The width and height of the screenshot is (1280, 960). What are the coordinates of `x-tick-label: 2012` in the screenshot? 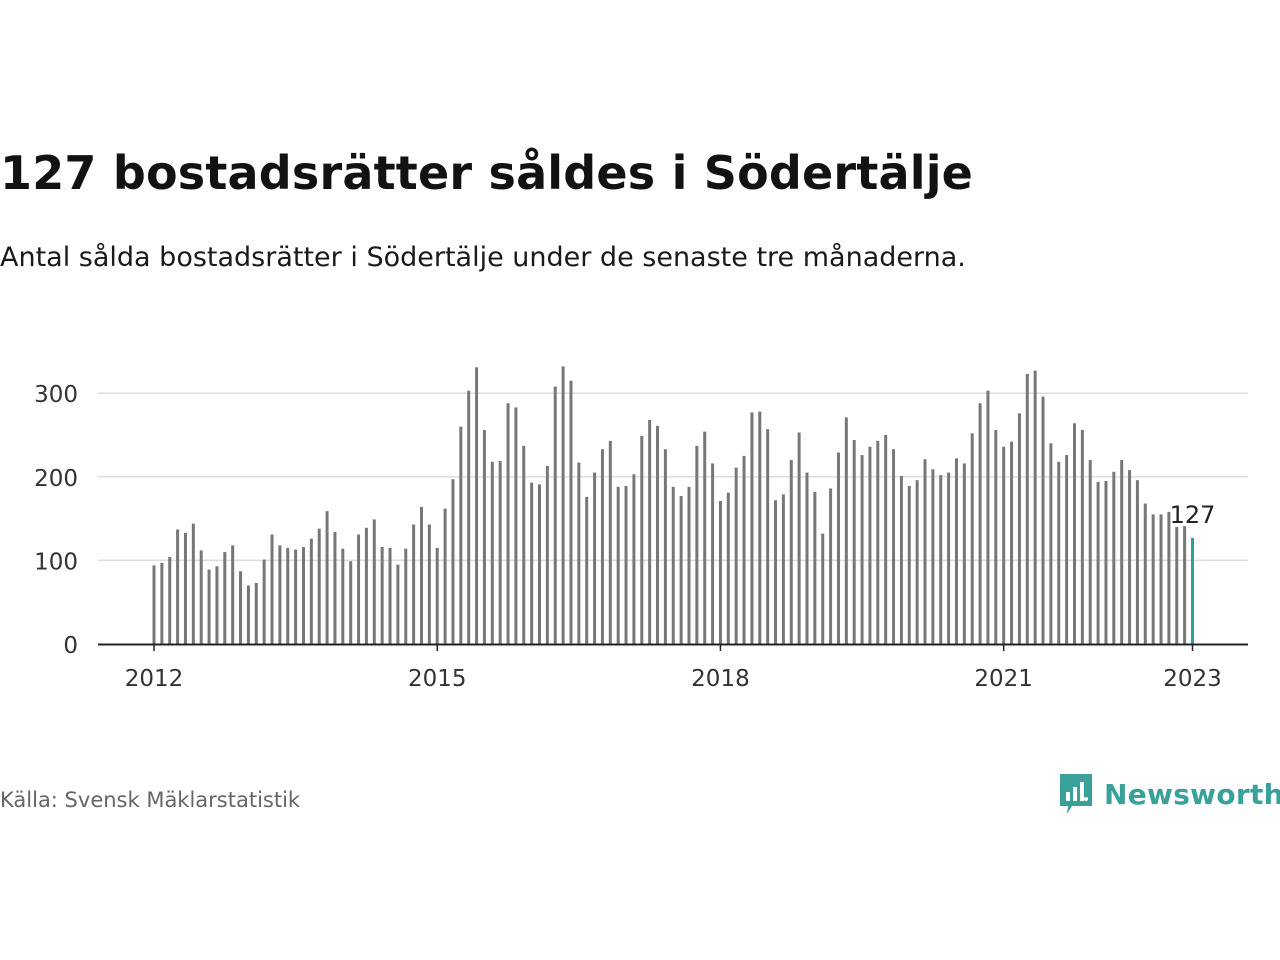 It's located at (154, 679).